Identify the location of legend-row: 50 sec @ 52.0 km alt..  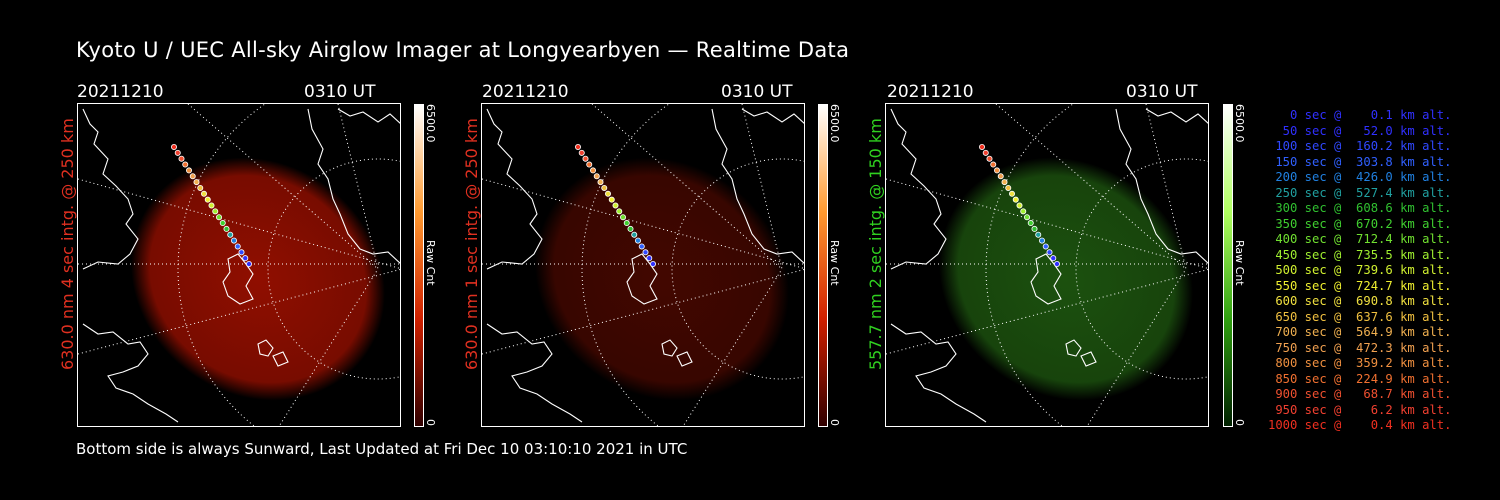
(1360, 130).